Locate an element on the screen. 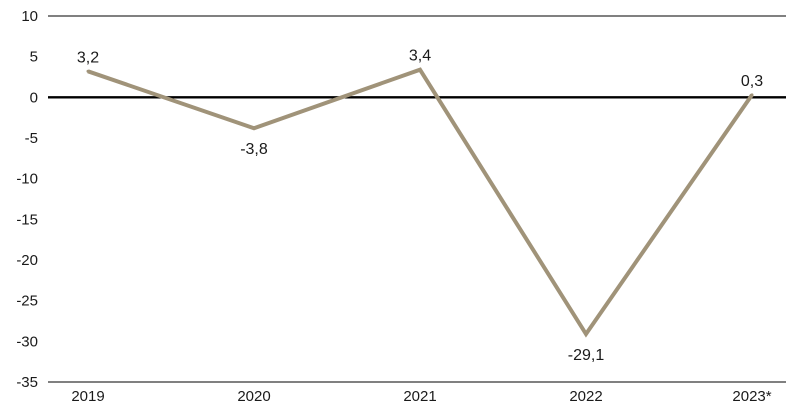 The height and width of the screenshot is (404, 791). y-tick-label: 0 is located at coordinates (34, 97).